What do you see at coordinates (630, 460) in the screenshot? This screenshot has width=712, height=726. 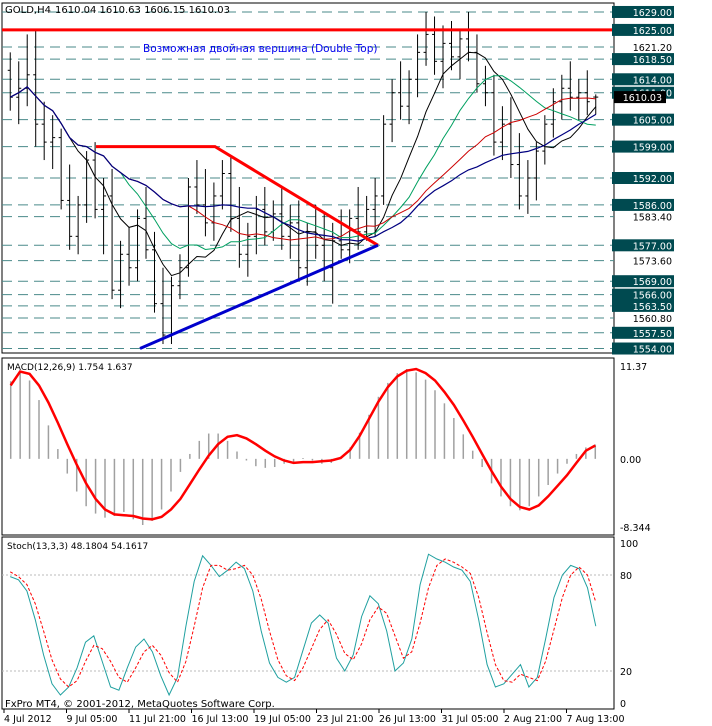 I see `macd-scale-label: 0.00` at bounding box center [630, 460].